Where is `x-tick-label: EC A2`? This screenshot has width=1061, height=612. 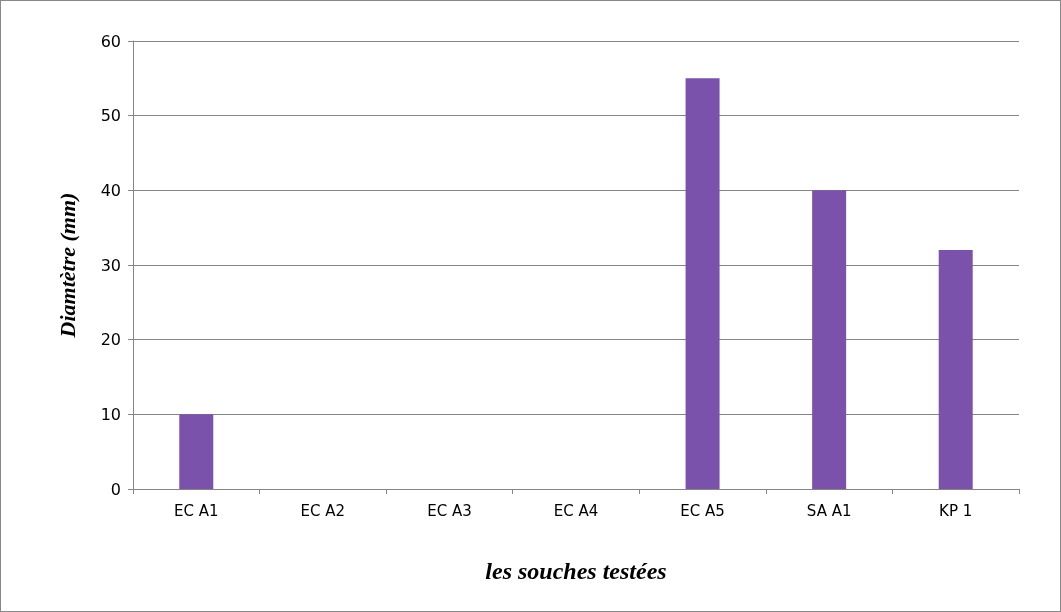 x-tick-label: EC A2 is located at coordinates (323, 510).